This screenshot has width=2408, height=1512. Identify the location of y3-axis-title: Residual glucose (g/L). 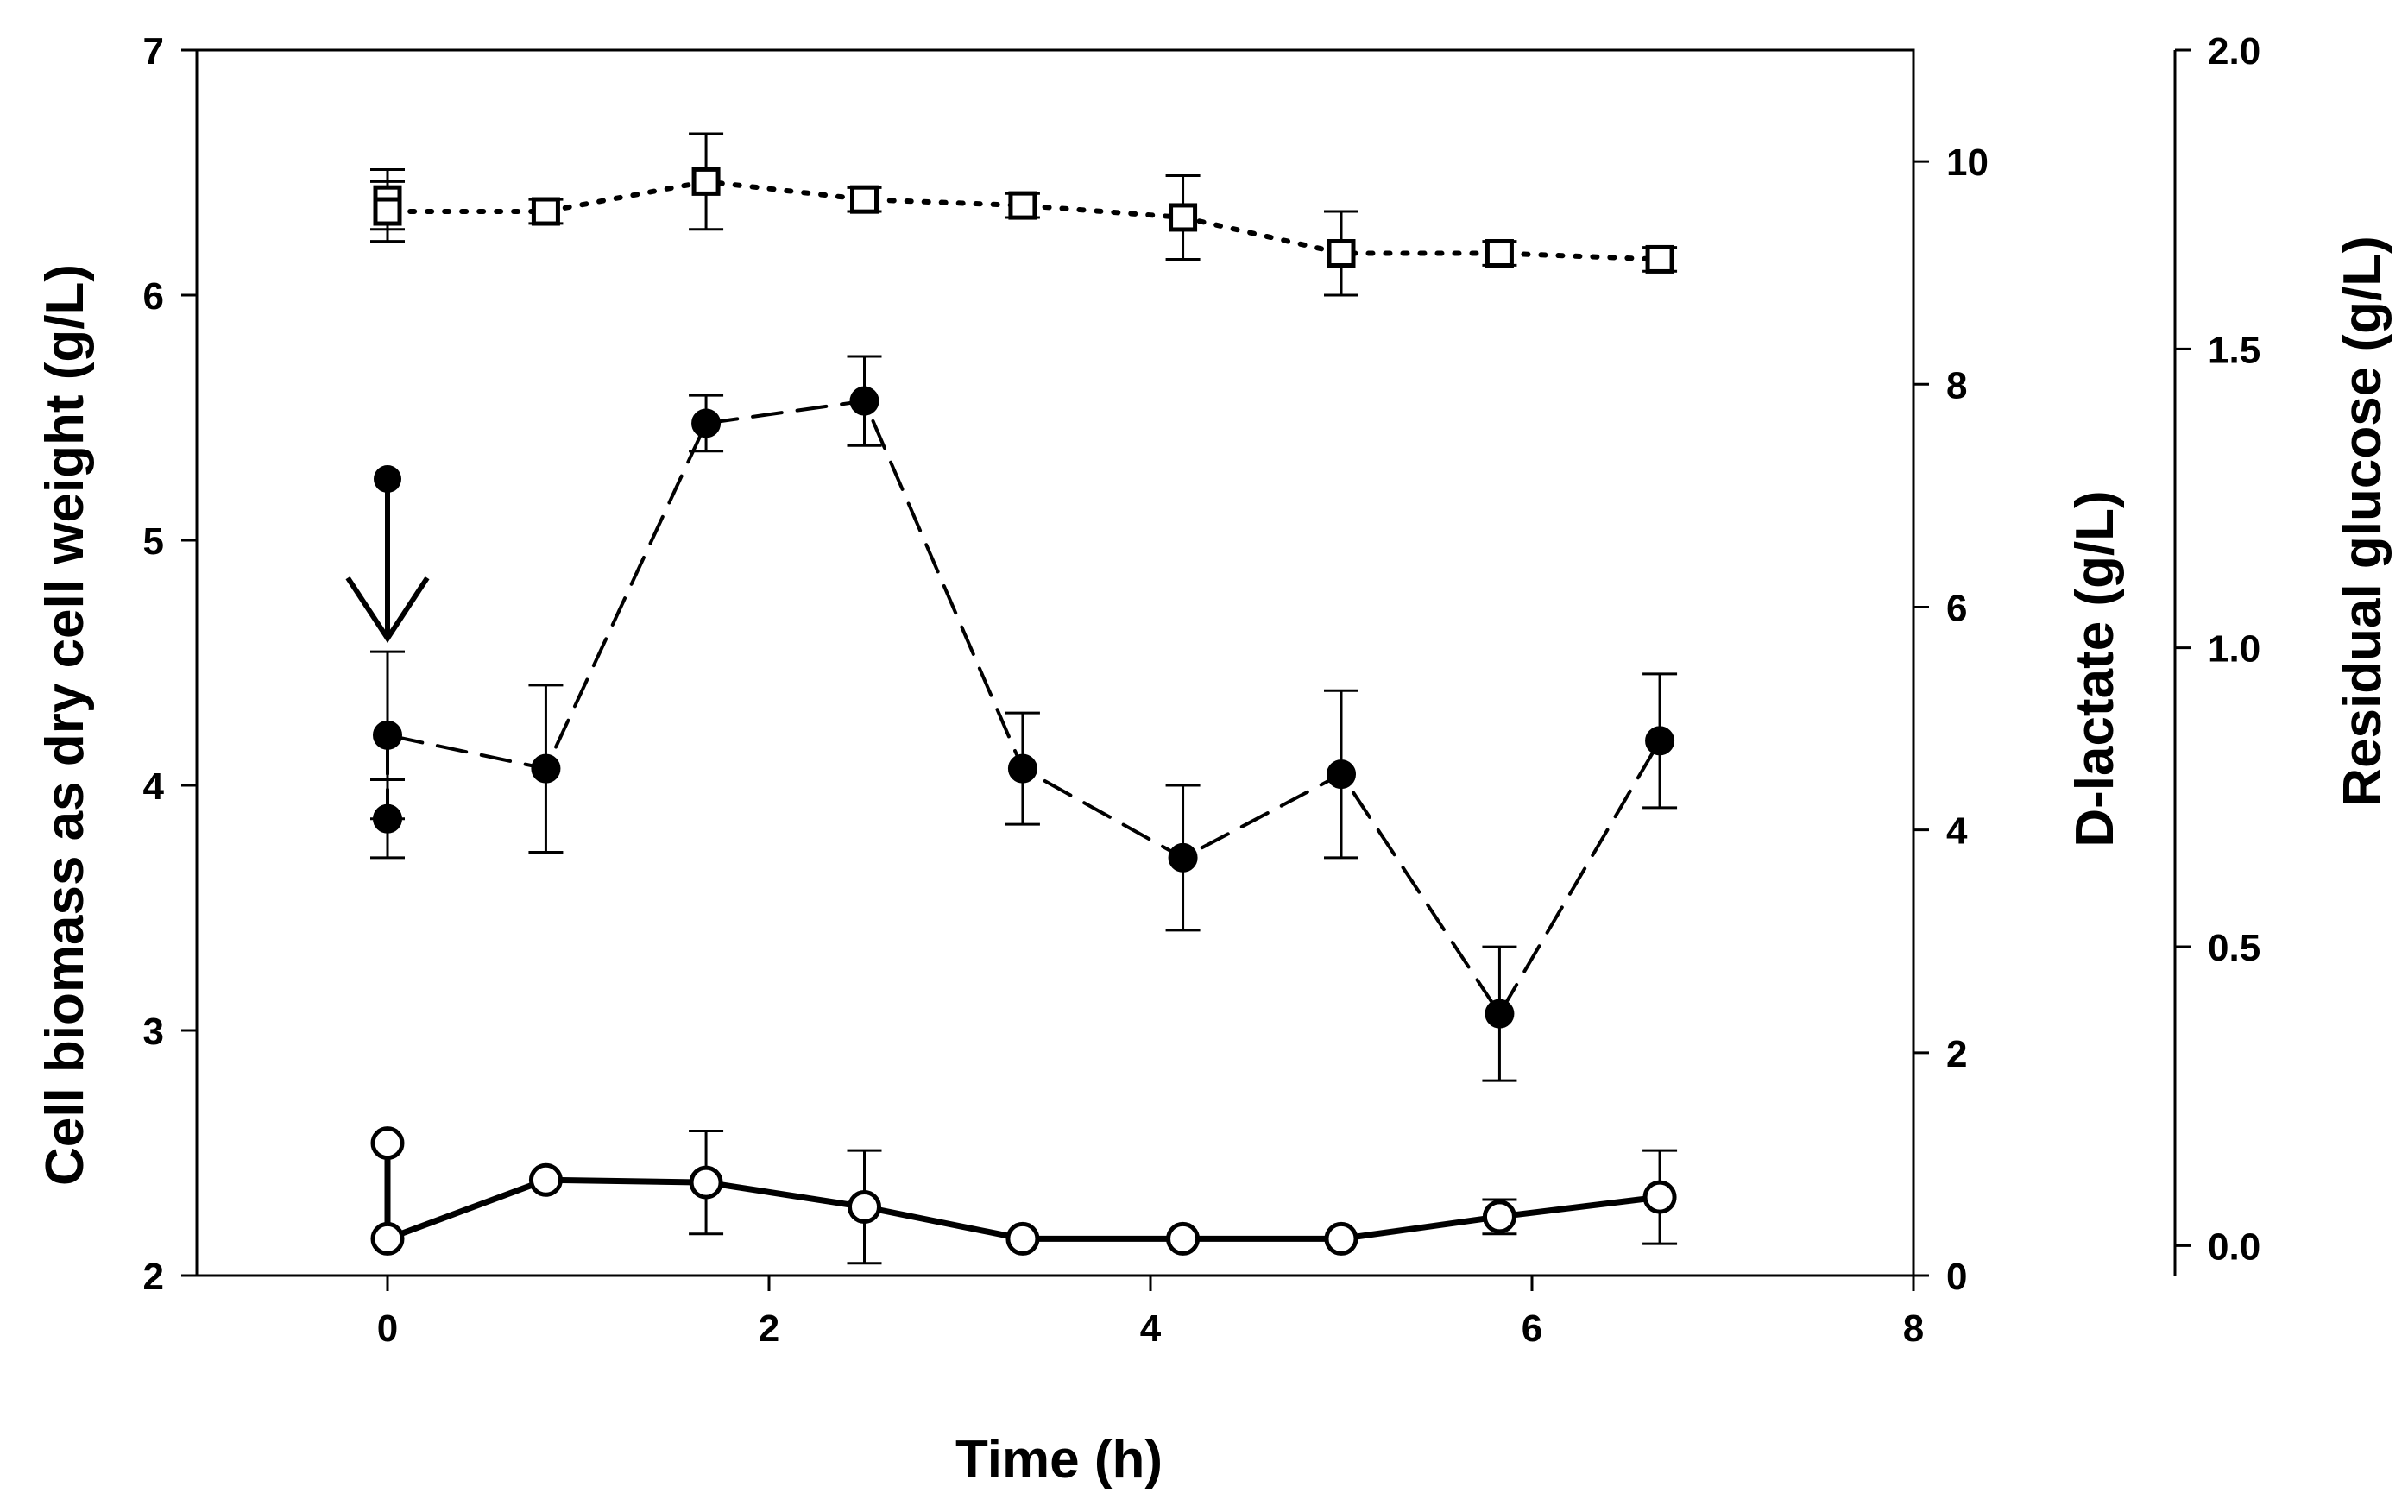
(2362, 521).